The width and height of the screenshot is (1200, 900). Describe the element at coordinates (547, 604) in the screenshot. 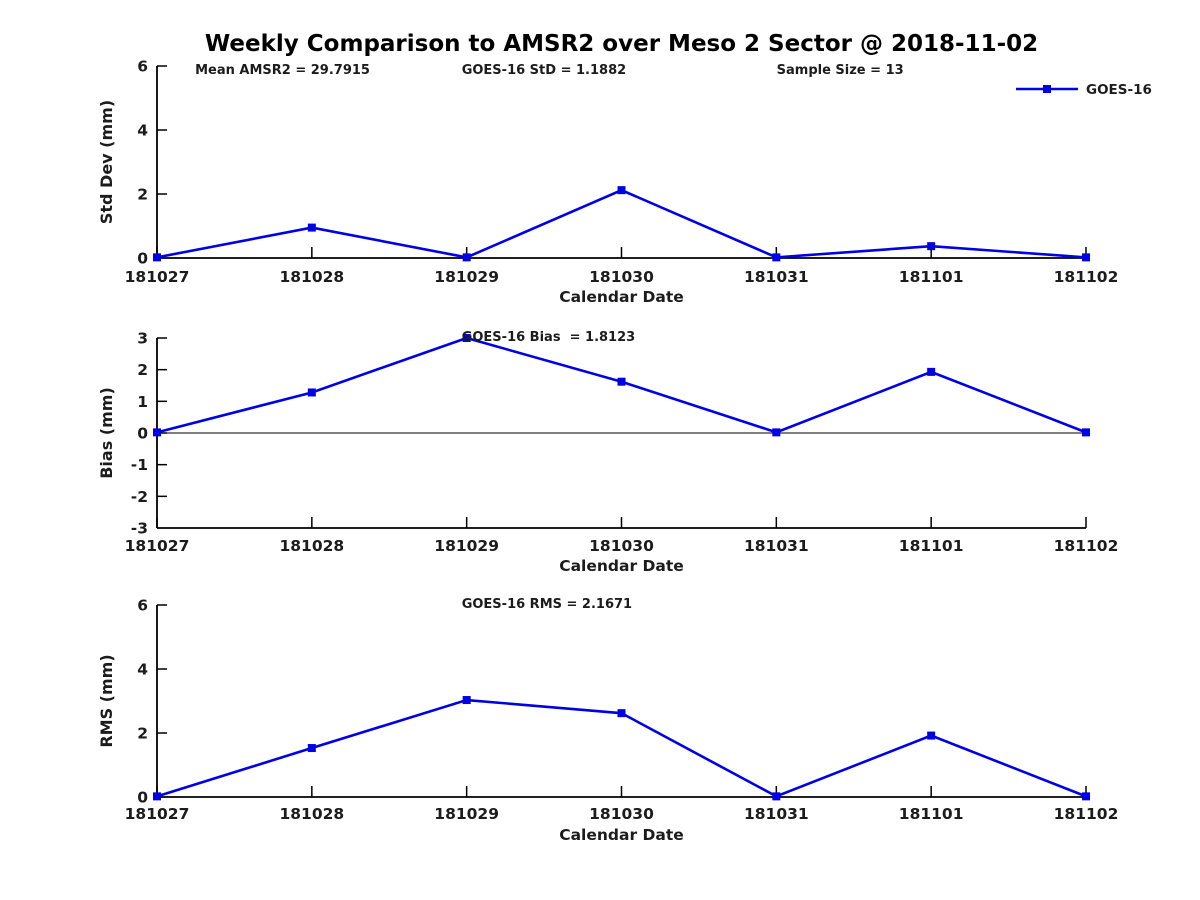

I see `annotation-text: GOES-16 RMS = 2.1671` at that location.